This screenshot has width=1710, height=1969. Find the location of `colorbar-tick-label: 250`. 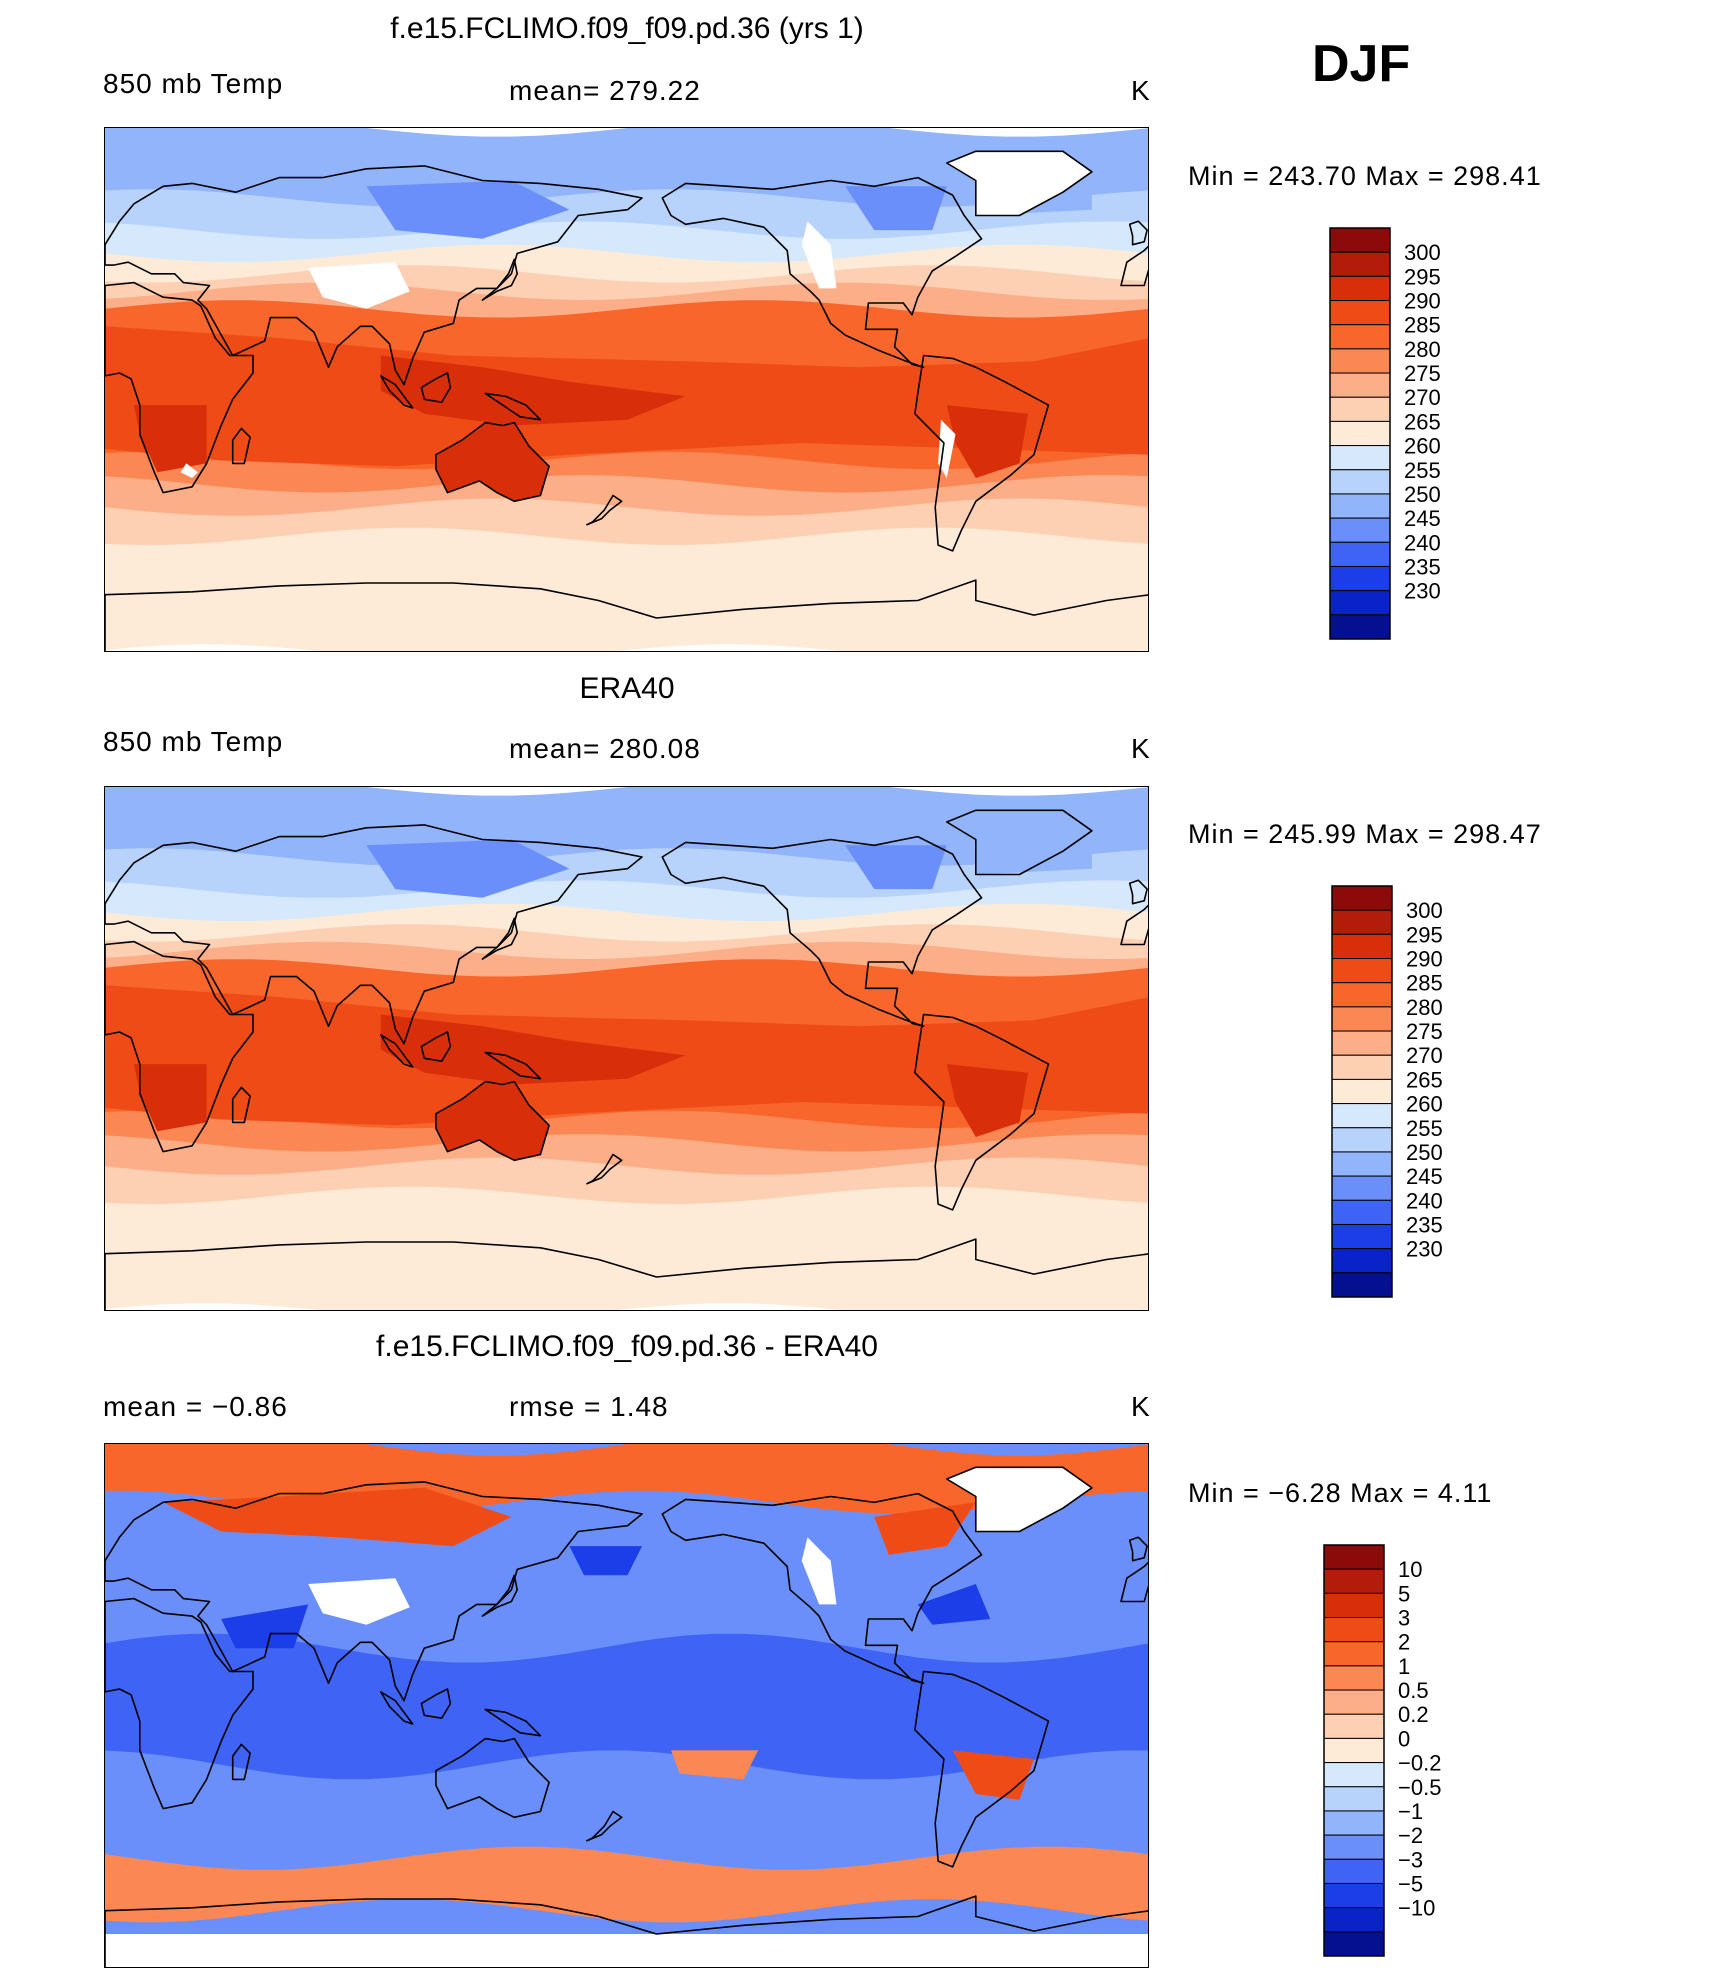

colorbar-tick-label: 250 is located at coordinates (1422, 494).